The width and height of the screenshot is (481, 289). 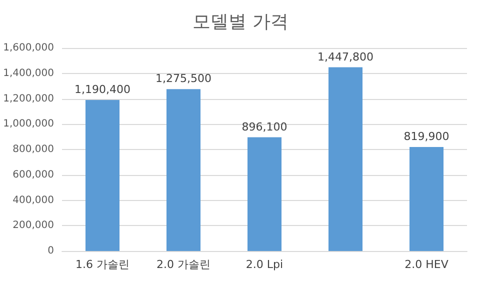 What do you see at coordinates (183, 264) in the screenshot?
I see `x-tick-label: 2.0 가솔린` at bounding box center [183, 264].